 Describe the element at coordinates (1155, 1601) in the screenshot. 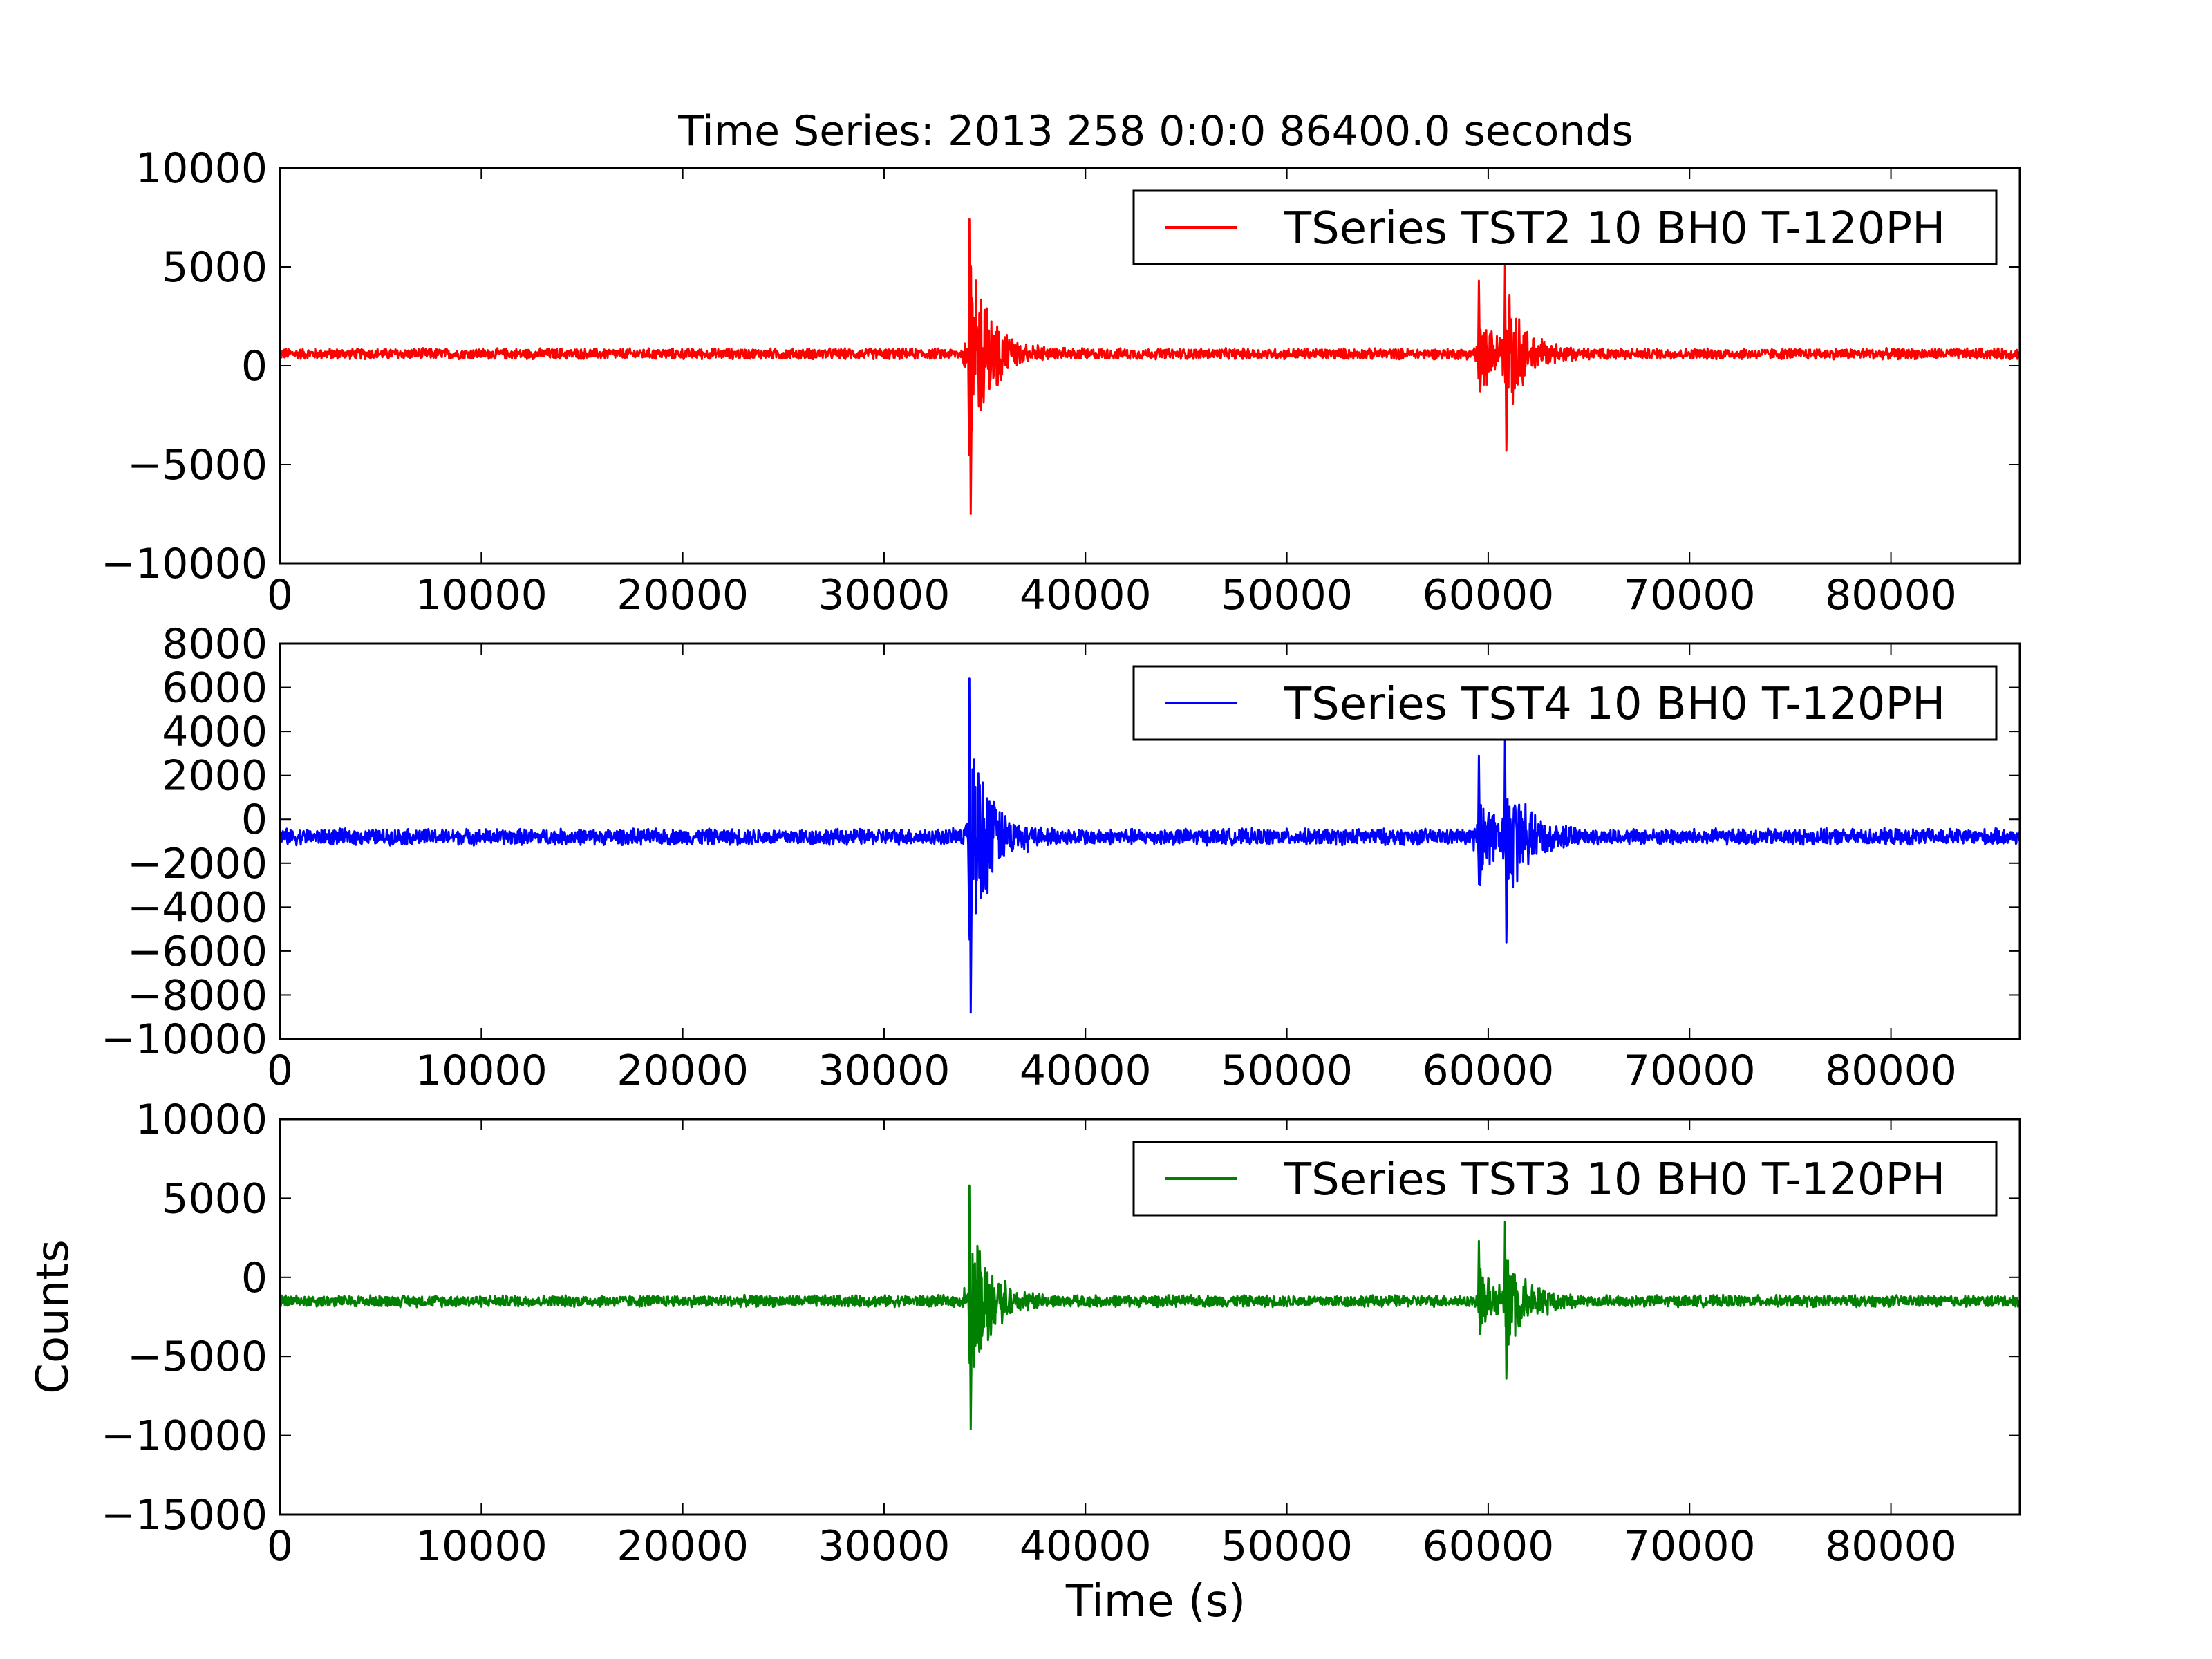

I see `x-axis-label: Time (s)` at that location.